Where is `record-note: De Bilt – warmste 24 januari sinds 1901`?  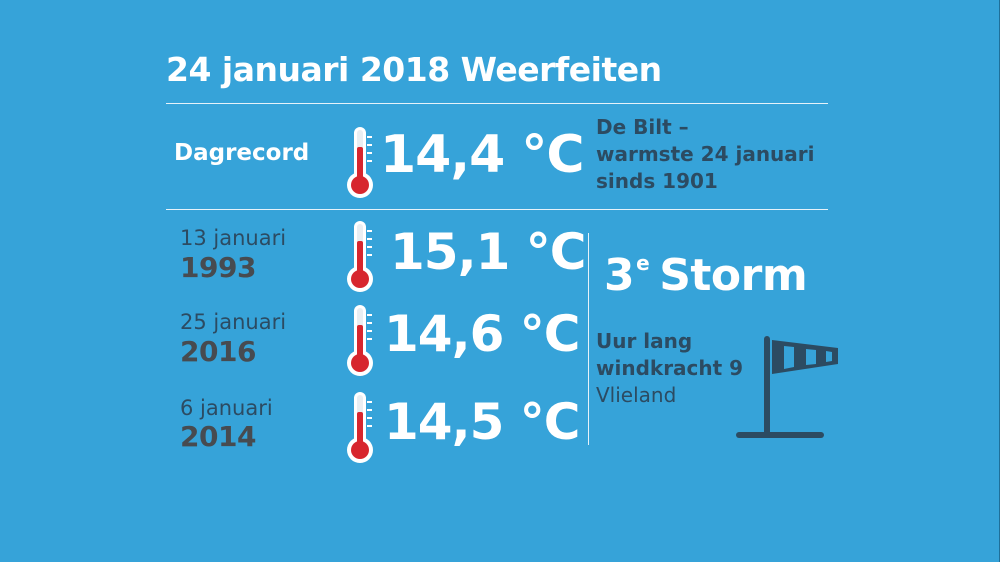 record-note: De Bilt – warmste 24 januari sinds 1901 is located at coordinates (705, 154).